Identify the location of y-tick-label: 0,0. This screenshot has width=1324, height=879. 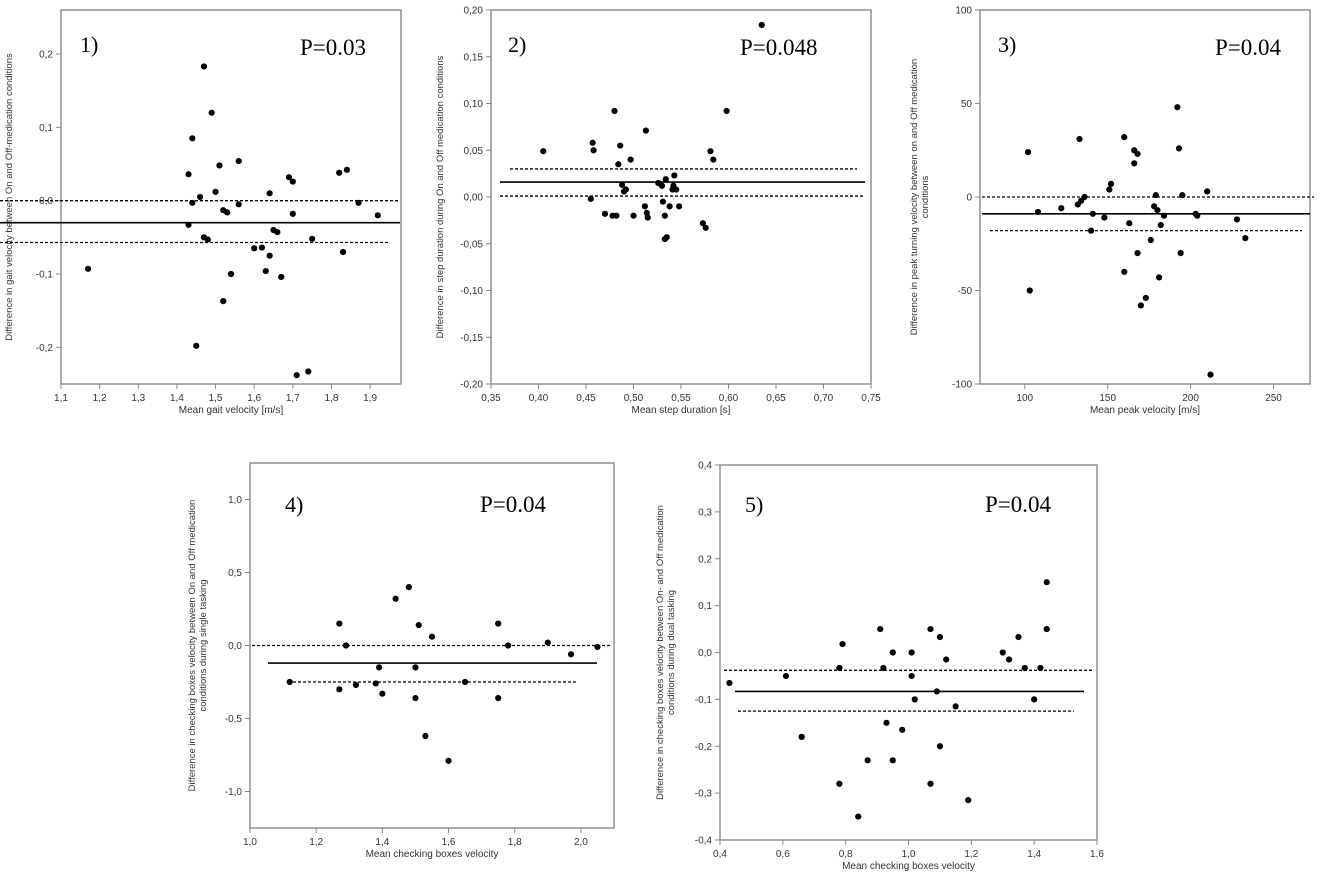
(235, 646).